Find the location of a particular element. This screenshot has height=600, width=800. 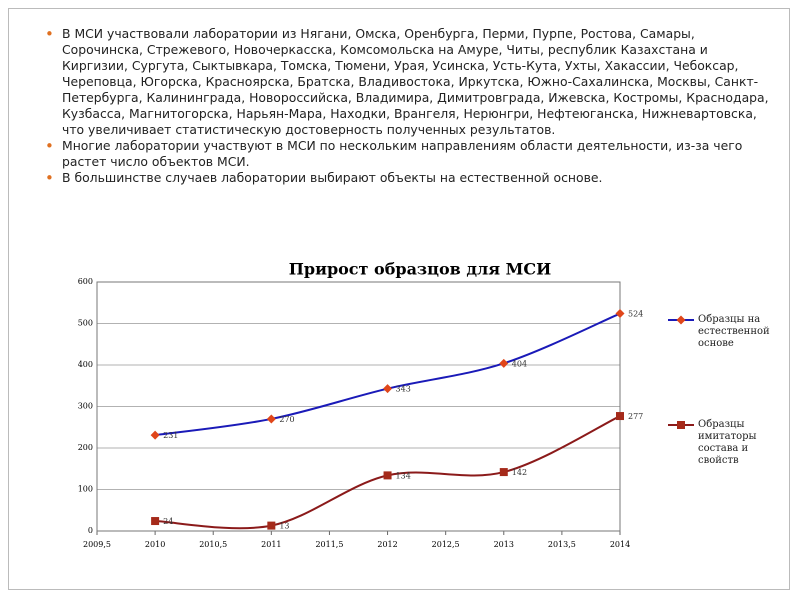

data-label: 343 is located at coordinates (403, 389).